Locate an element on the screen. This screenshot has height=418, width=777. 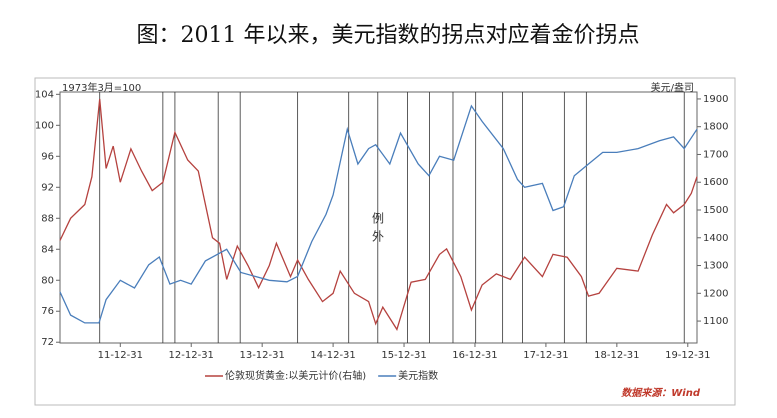
y2-tick-label: 1200 is located at coordinates (715, 293).